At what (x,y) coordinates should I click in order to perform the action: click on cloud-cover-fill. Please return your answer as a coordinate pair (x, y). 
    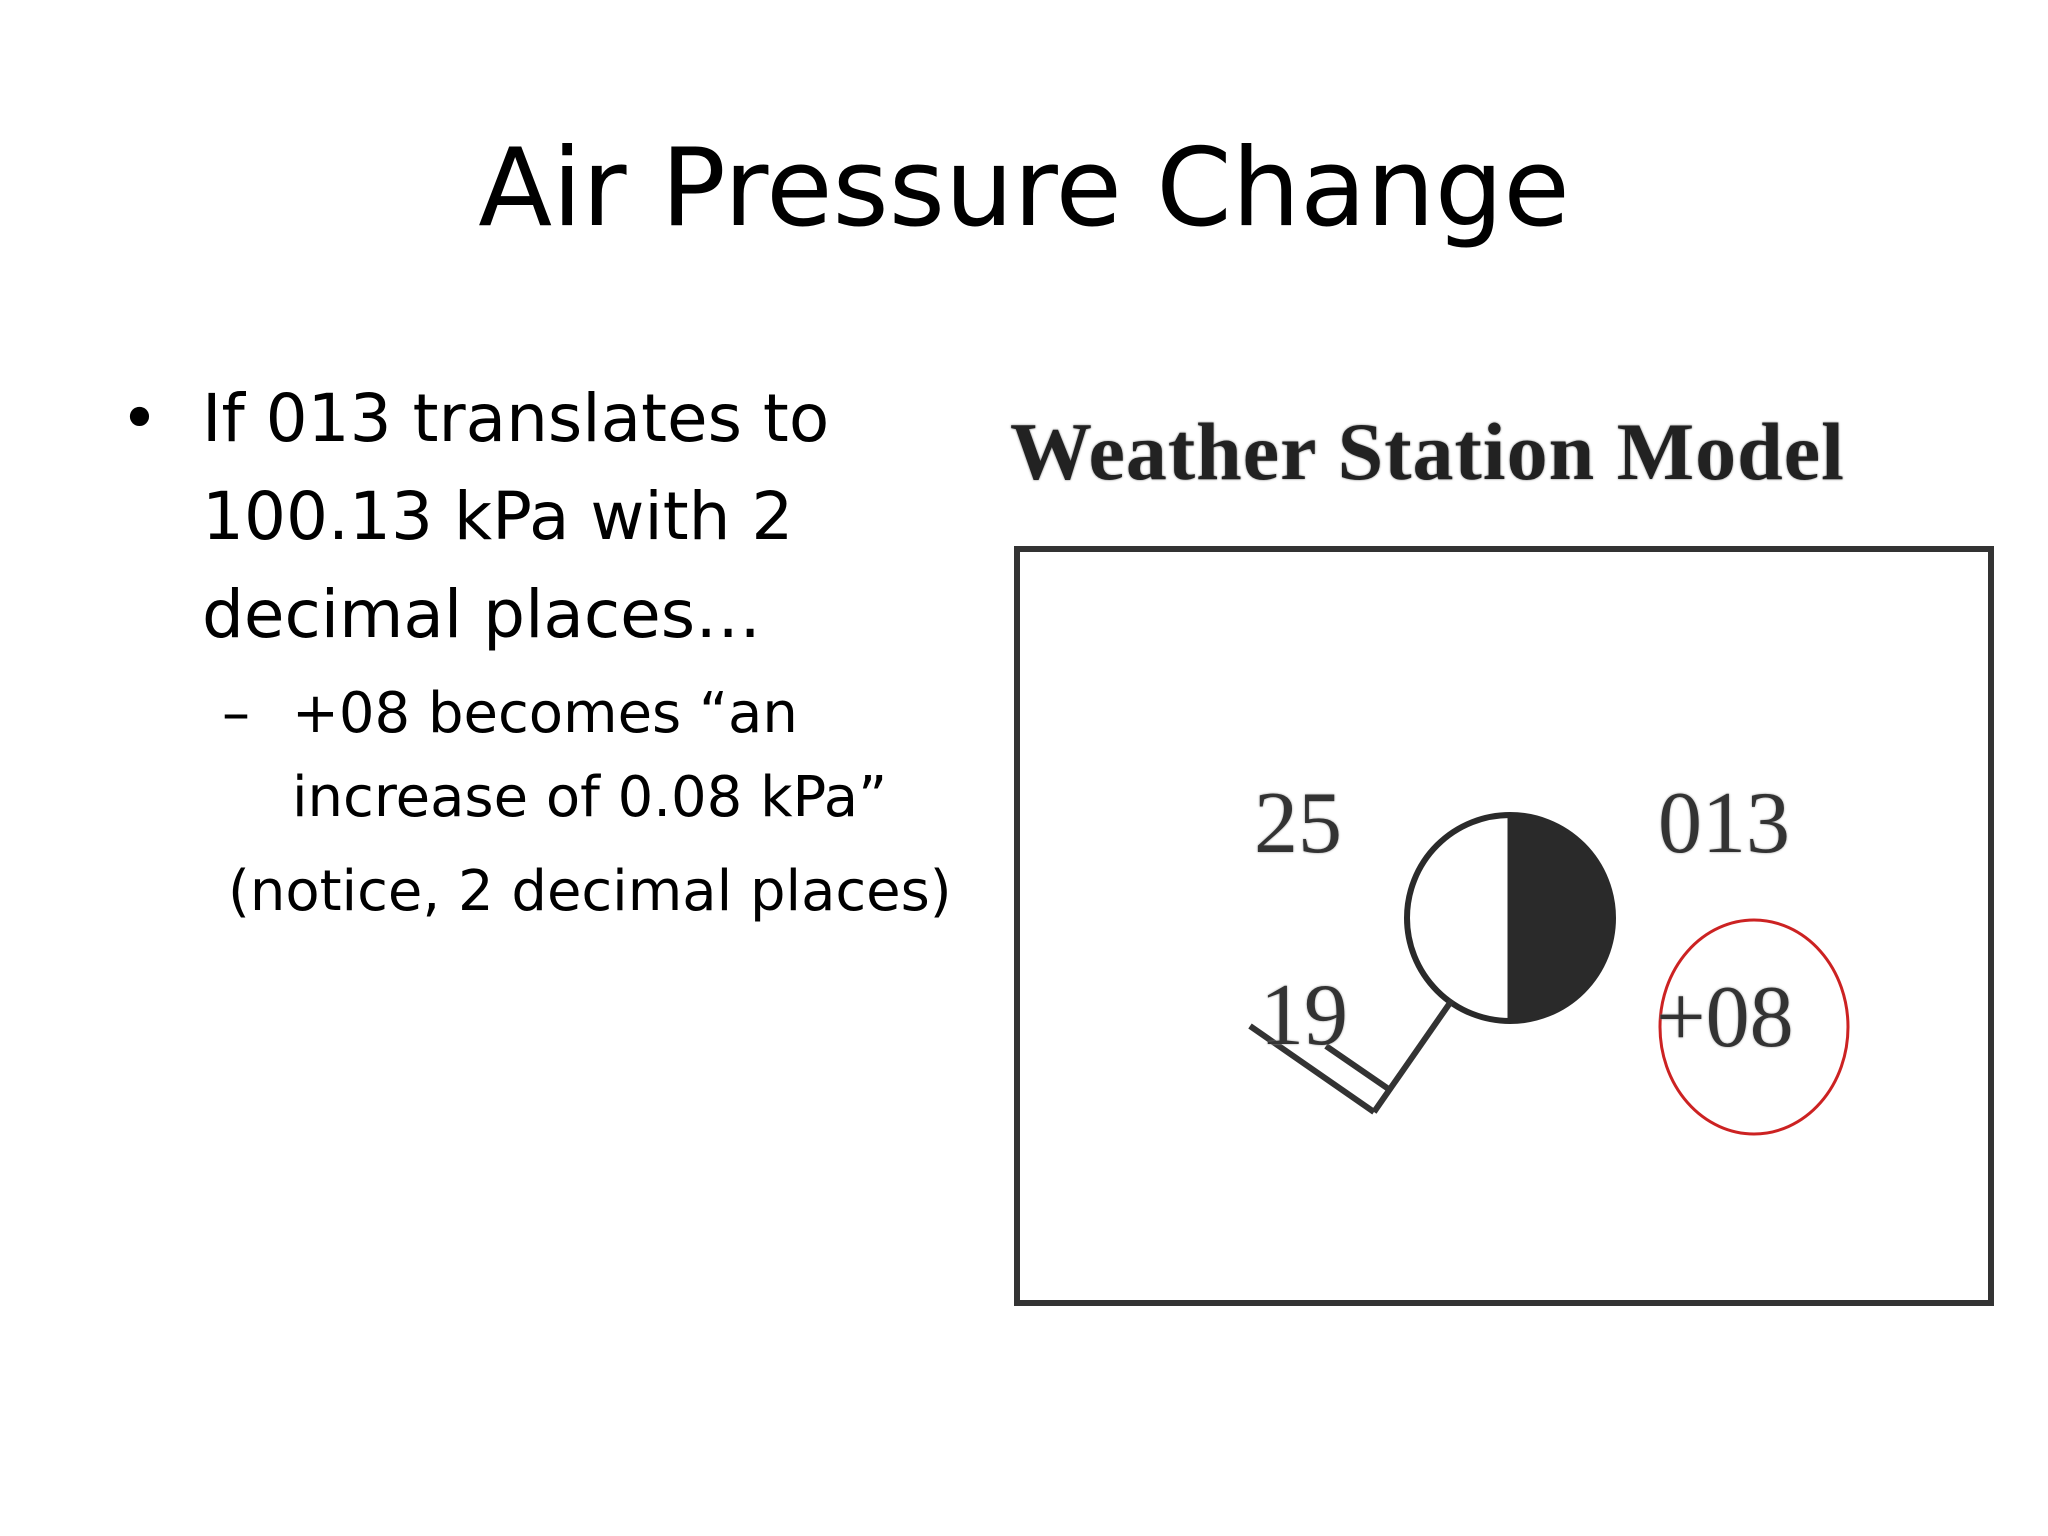
    Looking at the image, I should click on (1561, 918).